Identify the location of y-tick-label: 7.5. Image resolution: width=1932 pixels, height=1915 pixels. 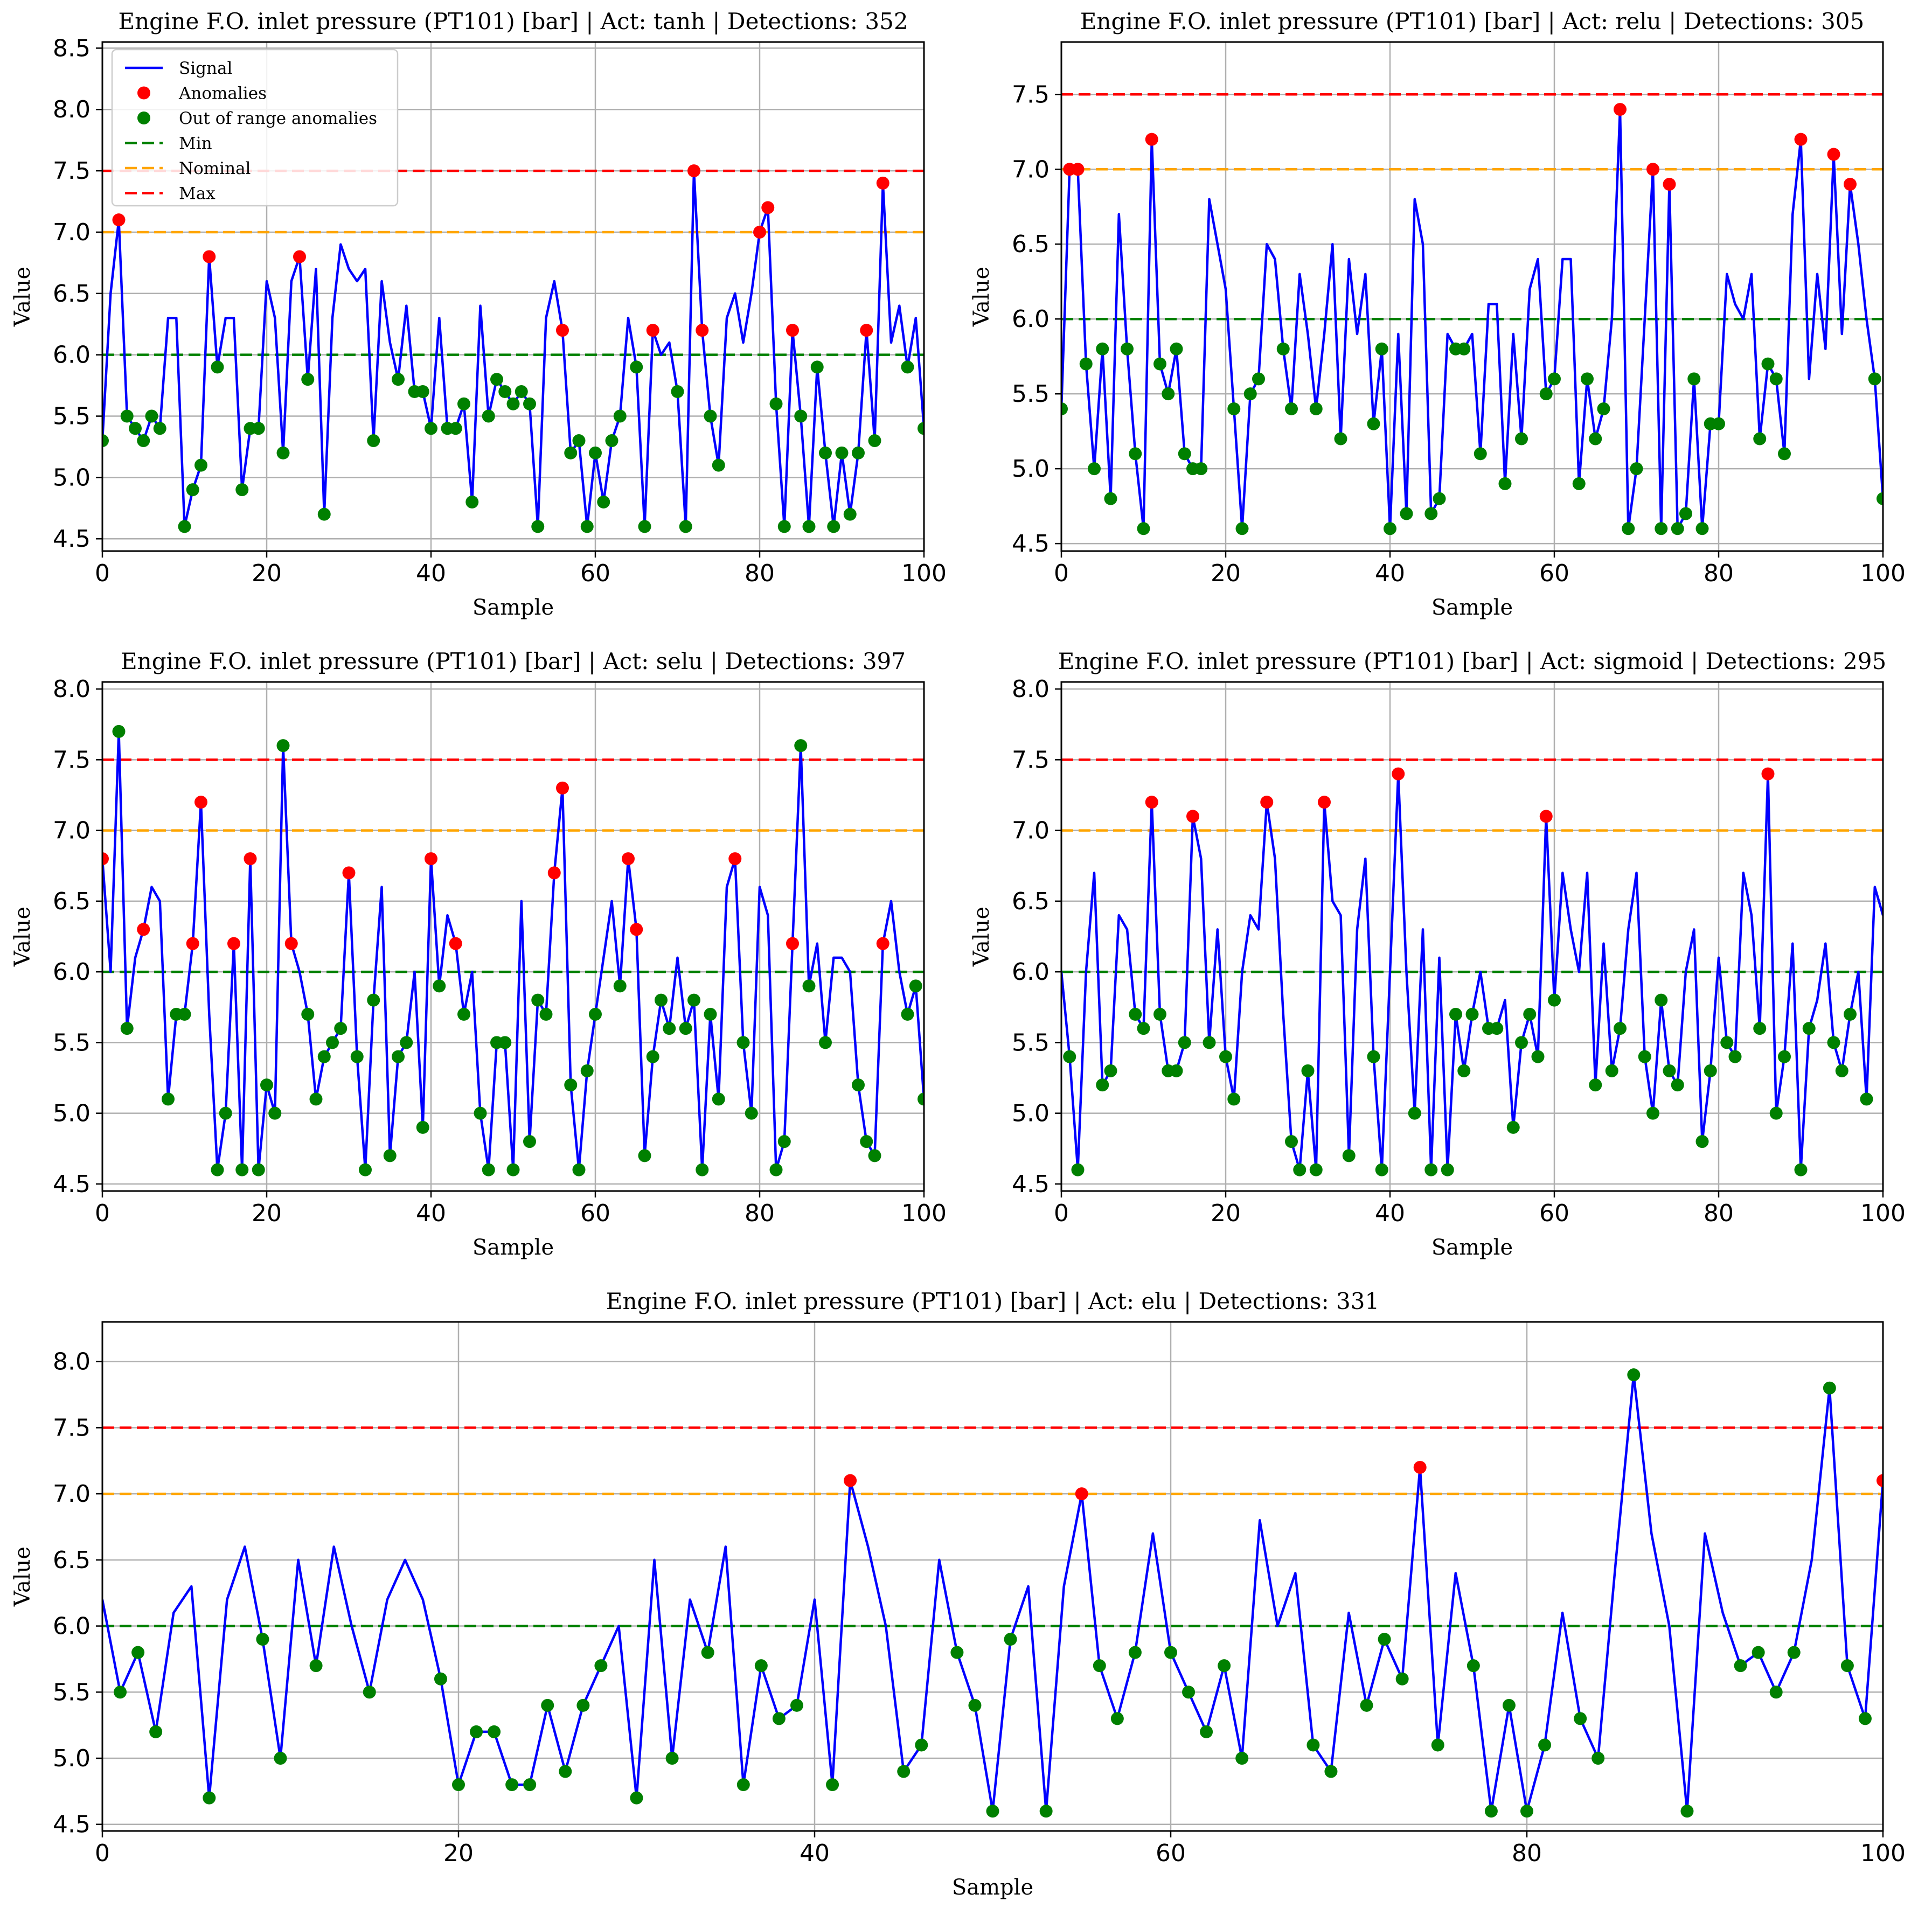
(1031, 760).